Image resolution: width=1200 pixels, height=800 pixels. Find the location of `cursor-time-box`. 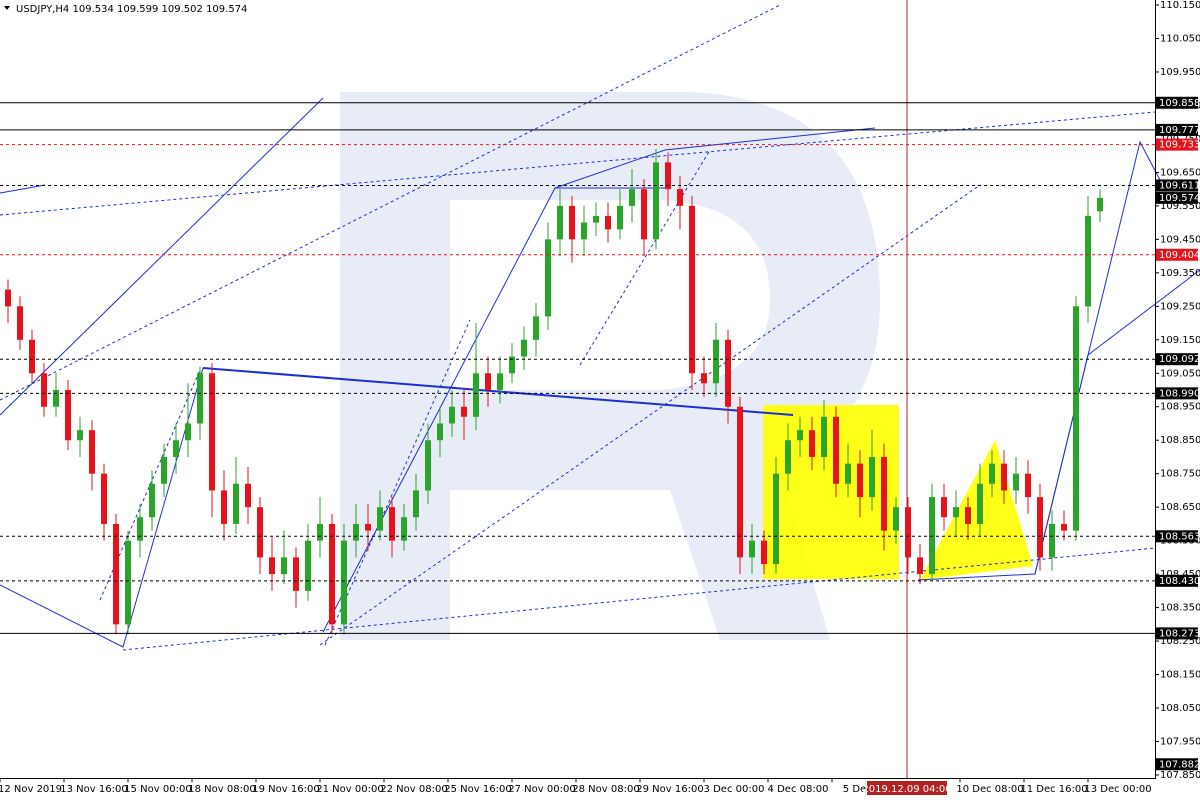

cursor-time-box is located at coordinates (907, 788).